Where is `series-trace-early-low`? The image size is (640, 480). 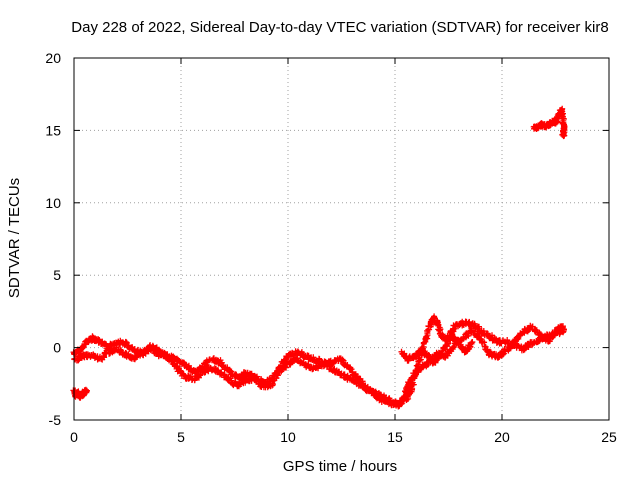
series-trace-early-low is located at coordinates (80, 393).